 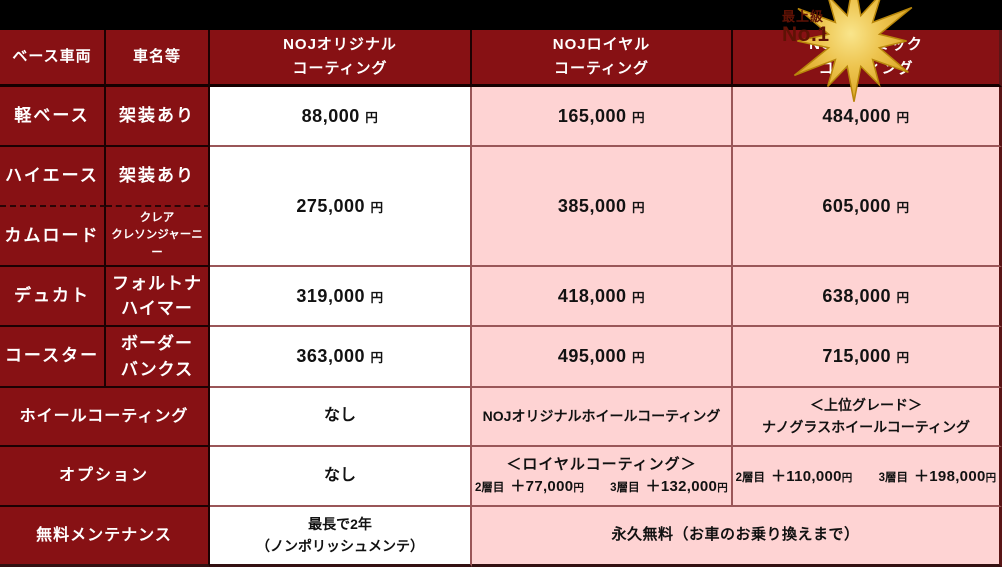 I want to click on price-kei-ceramic: 484,000 円, so click(x=867, y=117).